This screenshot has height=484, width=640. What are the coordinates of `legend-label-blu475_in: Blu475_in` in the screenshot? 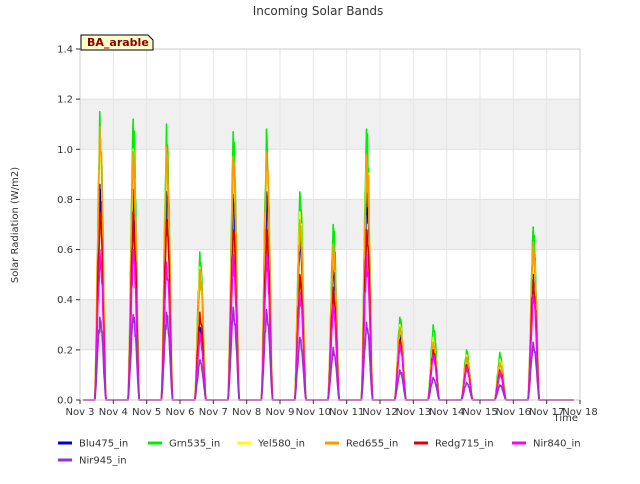 It's located at (103, 444).